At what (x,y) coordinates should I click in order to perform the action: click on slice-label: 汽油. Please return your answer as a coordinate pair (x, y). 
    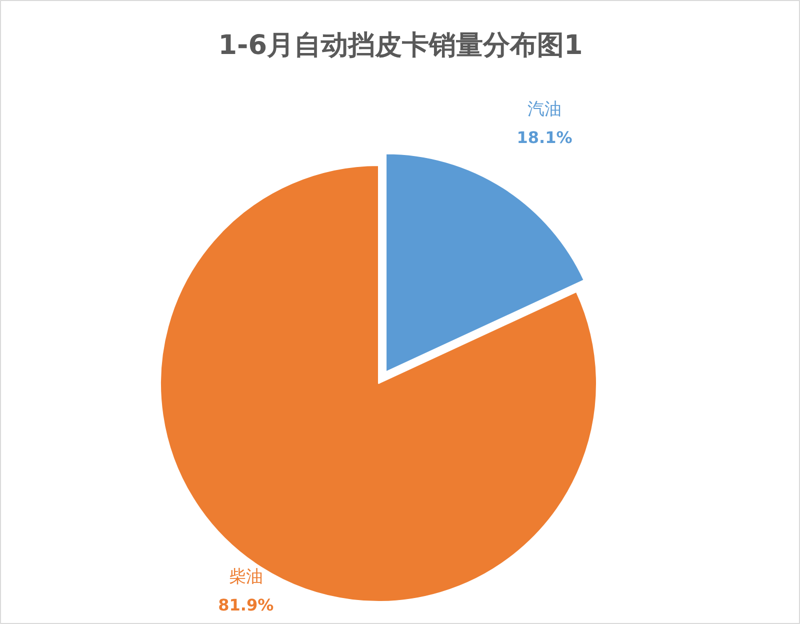
    Looking at the image, I should click on (545, 110).